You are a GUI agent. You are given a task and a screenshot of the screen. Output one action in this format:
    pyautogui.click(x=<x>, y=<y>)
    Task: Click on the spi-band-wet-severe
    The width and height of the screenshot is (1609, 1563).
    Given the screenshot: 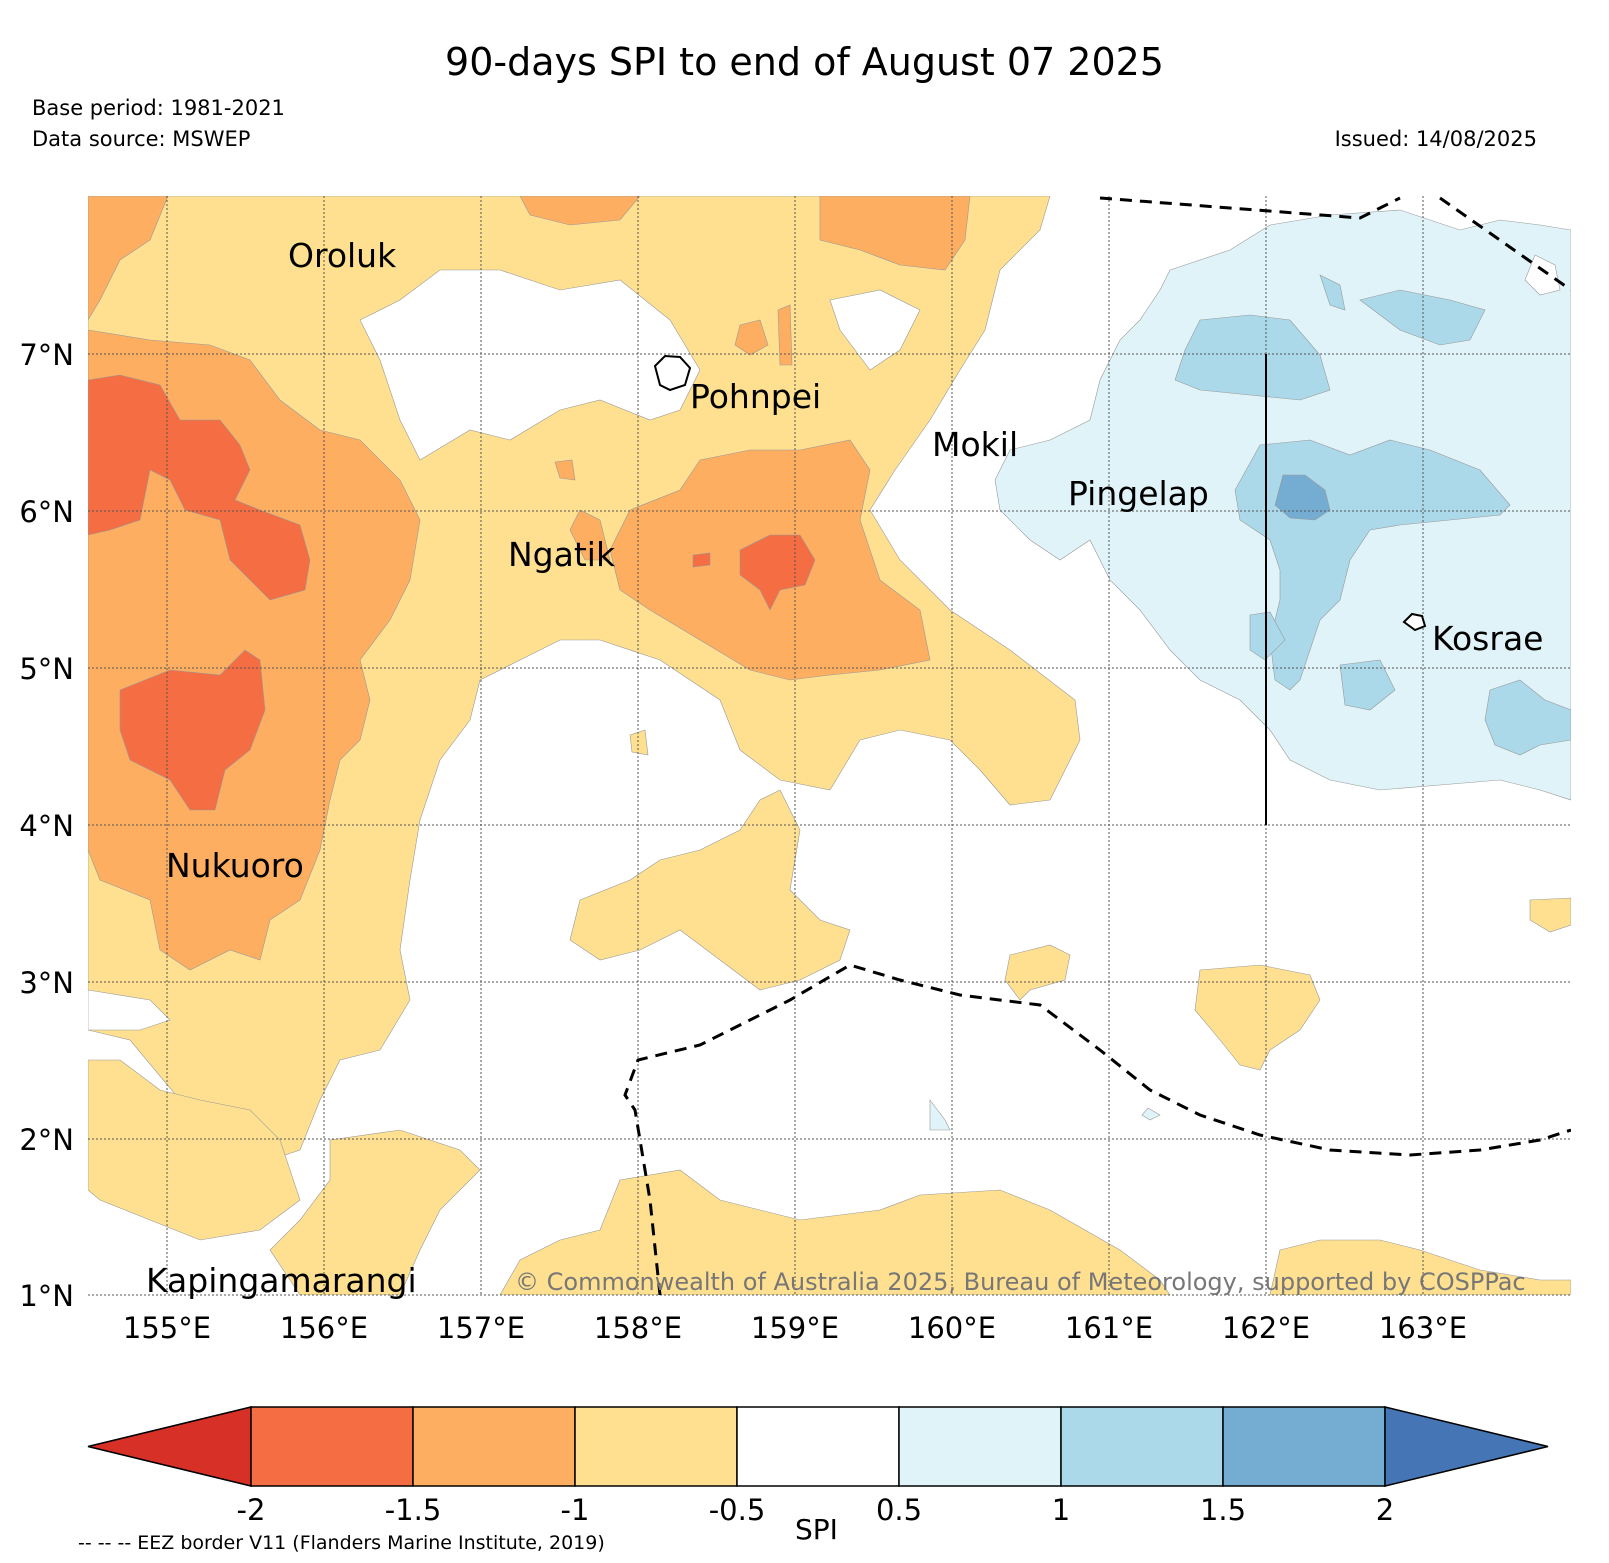 What is the action you would take?
    pyautogui.click(x=1302, y=497)
    